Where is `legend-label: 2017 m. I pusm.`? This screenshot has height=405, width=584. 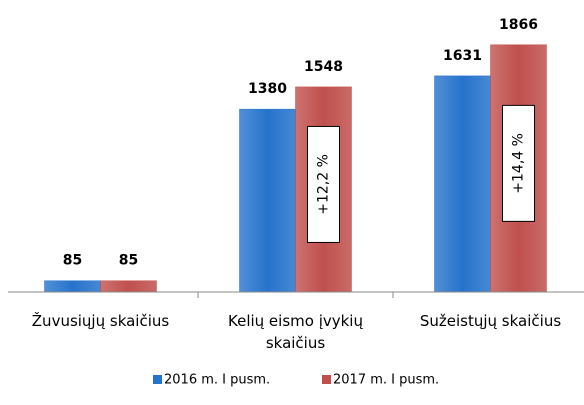
legend-label: 2017 m. I pusm. is located at coordinates (386, 380).